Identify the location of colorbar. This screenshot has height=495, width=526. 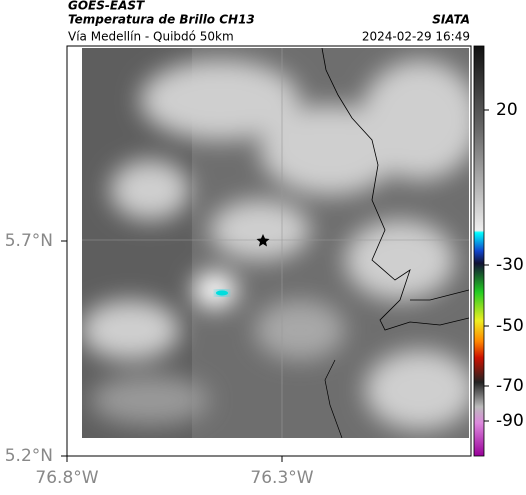
(479, 251).